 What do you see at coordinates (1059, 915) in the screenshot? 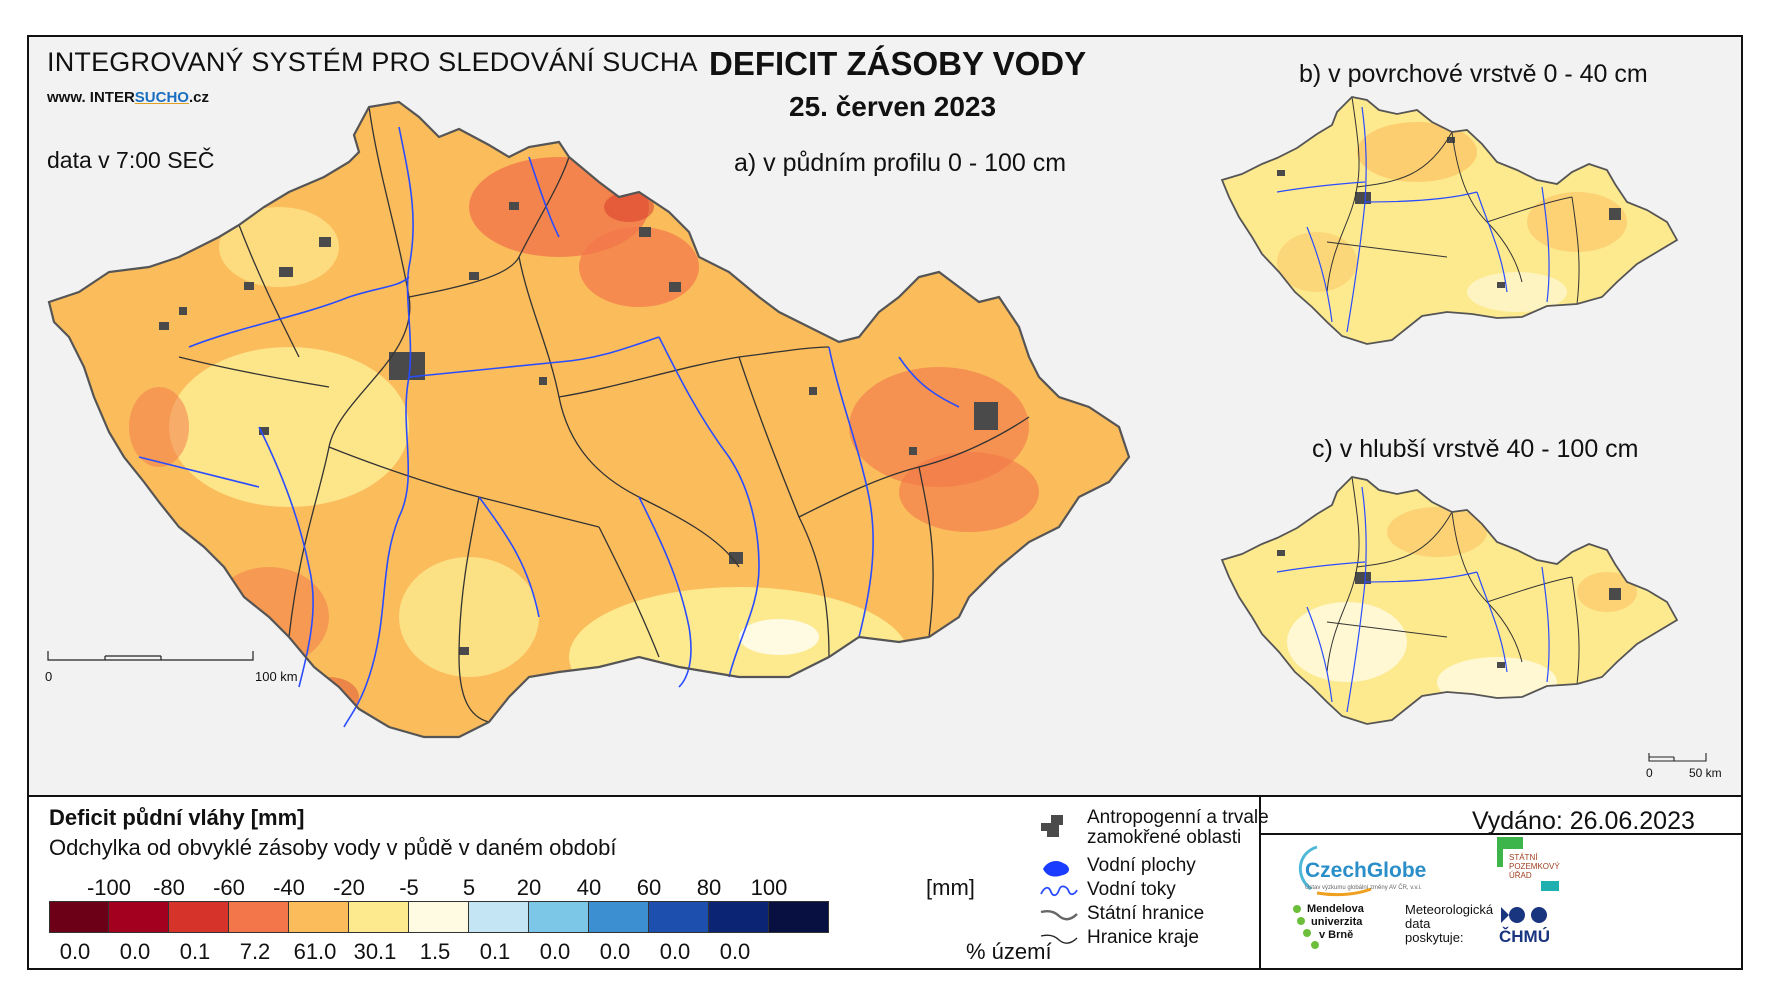
I see `state-border-icon` at bounding box center [1059, 915].